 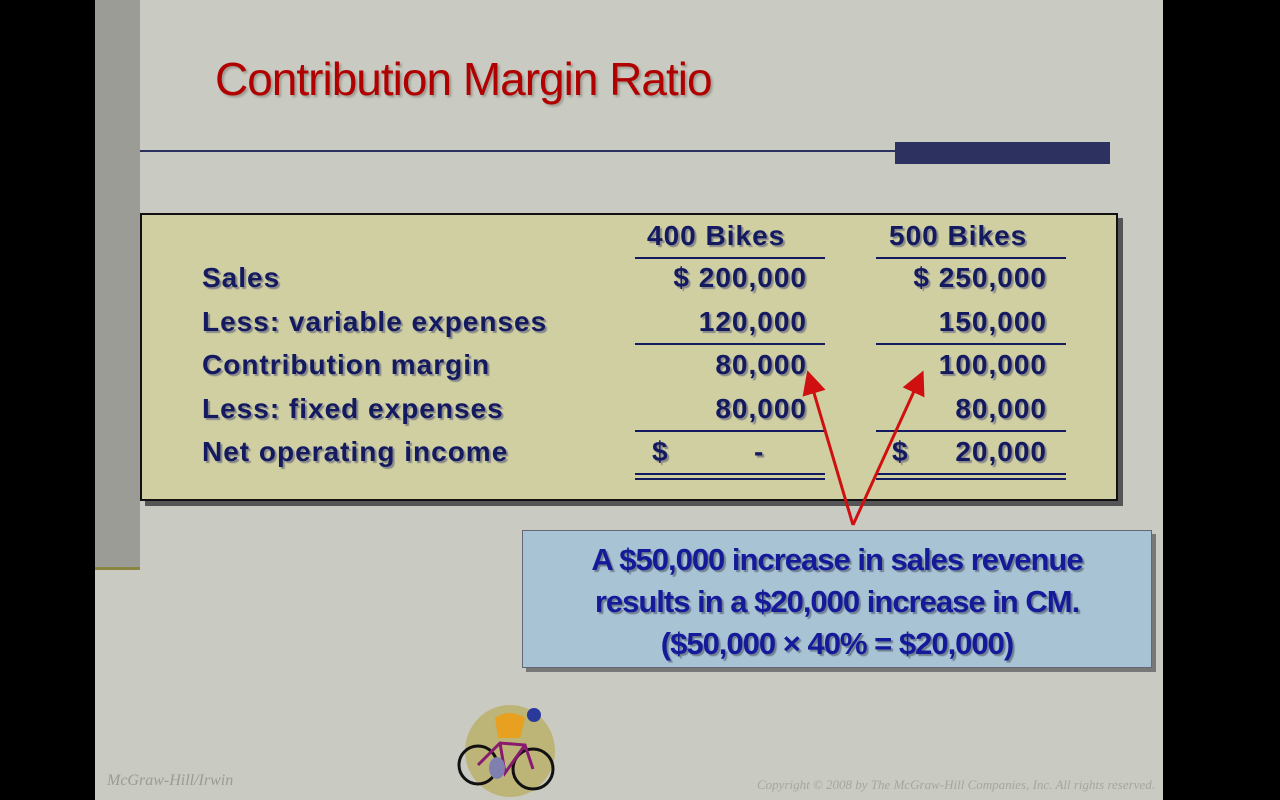 What do you see at coordinates (375, 321) in the screenshot?
I see `row-label: Less: variable expenses` at bounding box center [375, 321].